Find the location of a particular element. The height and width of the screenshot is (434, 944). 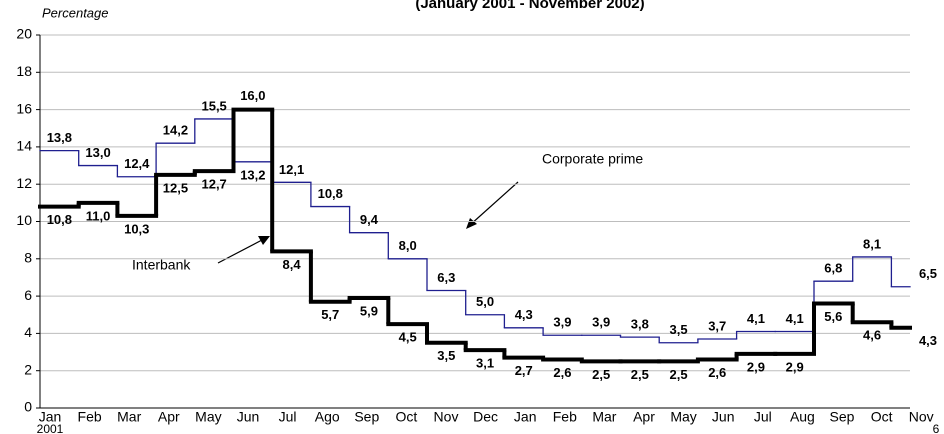

data-label: 8,1 is located at coordinates (872, 243).